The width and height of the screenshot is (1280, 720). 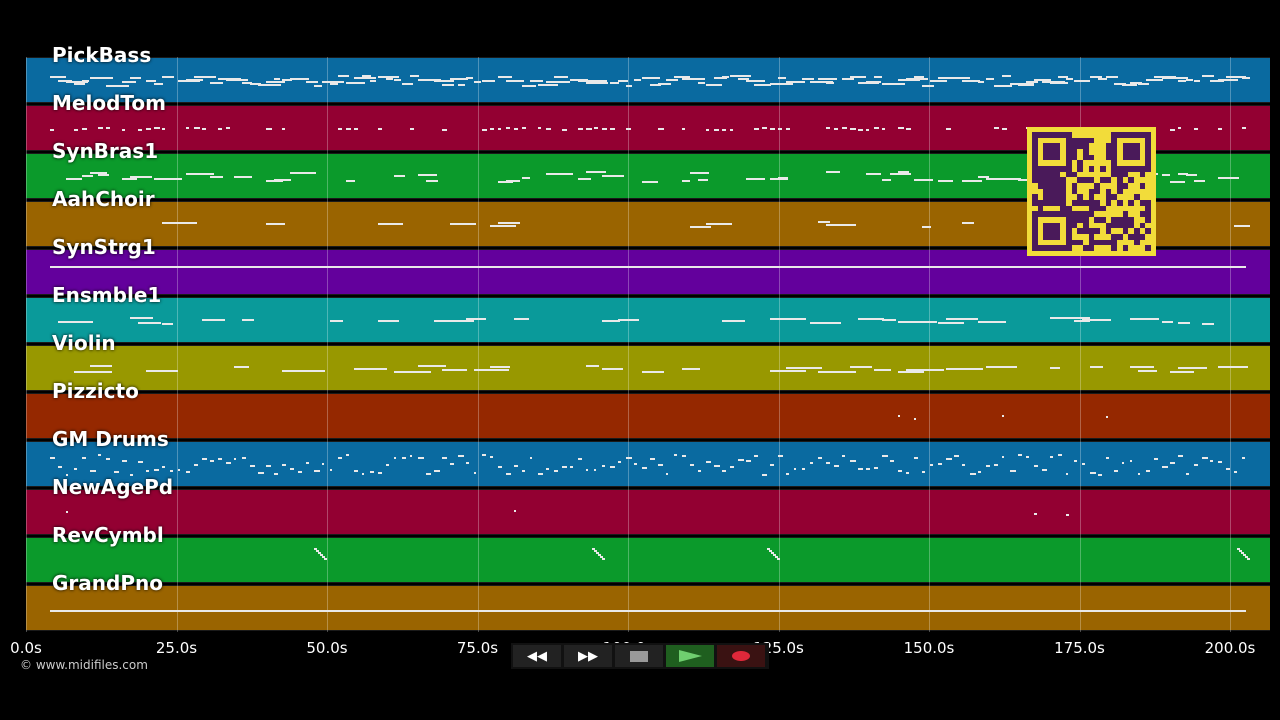 I want to click on rewind-button: ◀◀, so click(x=537, y=656).